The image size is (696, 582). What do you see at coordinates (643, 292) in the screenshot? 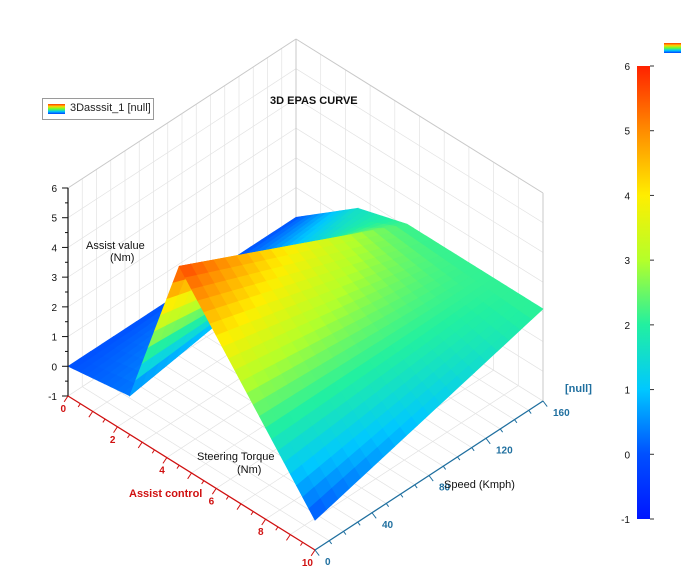
I see `colorbar-gradient` at bounding box center [643, 292].